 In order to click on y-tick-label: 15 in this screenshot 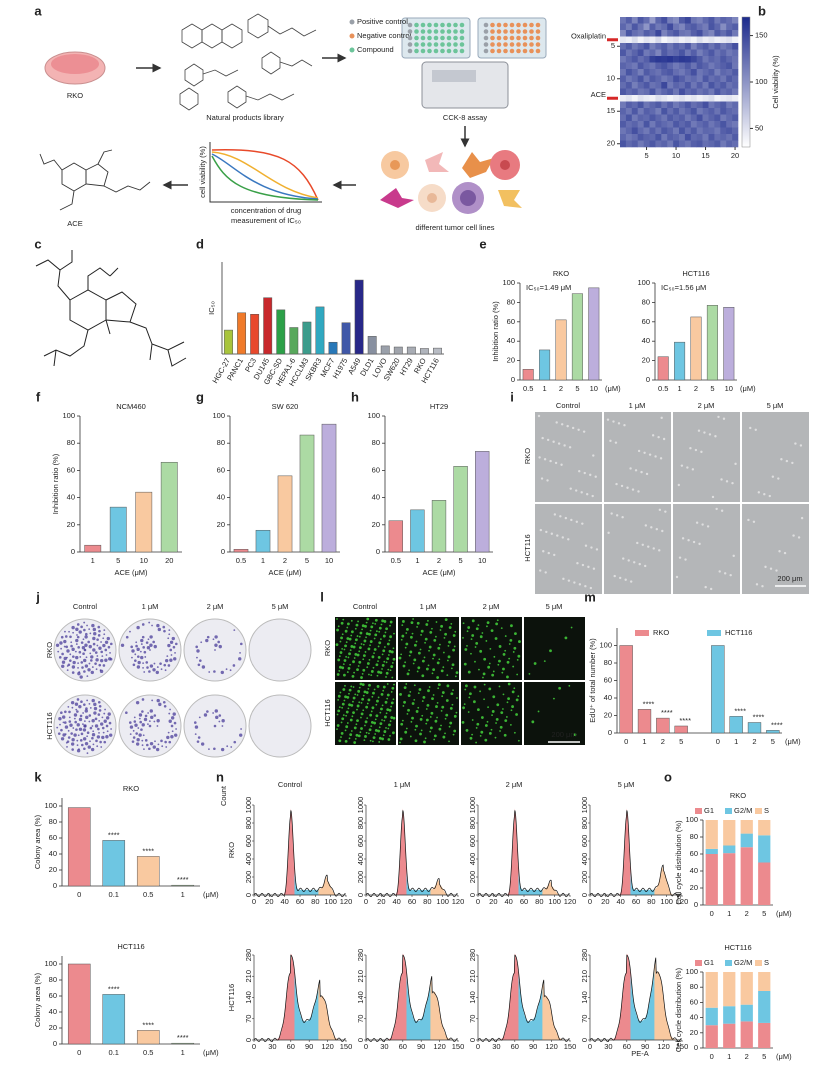, I will do `click(611, 110)`.